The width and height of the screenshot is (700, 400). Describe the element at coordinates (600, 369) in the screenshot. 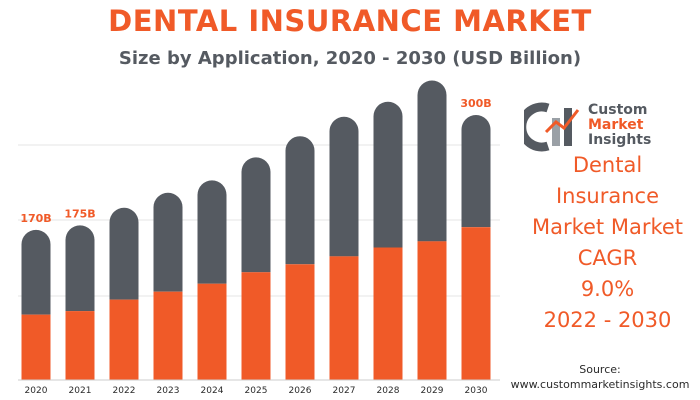

I see `source-label: Source:` at that location.